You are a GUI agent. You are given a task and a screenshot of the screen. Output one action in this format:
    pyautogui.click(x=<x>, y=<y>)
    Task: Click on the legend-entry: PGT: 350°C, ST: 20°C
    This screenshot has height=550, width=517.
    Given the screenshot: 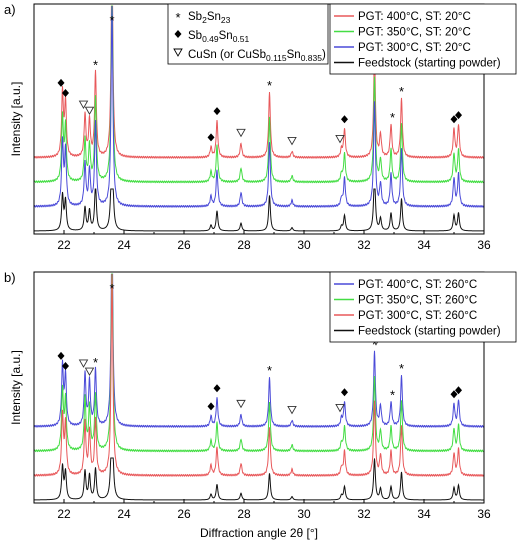 What is the action you would take?
    pyautogui.click(x=414, y=33)
    